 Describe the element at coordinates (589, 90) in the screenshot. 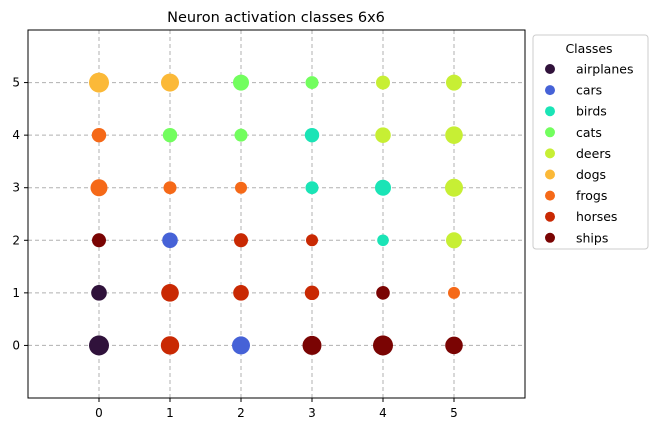

I see `legend-label-cars: cars` at that location.